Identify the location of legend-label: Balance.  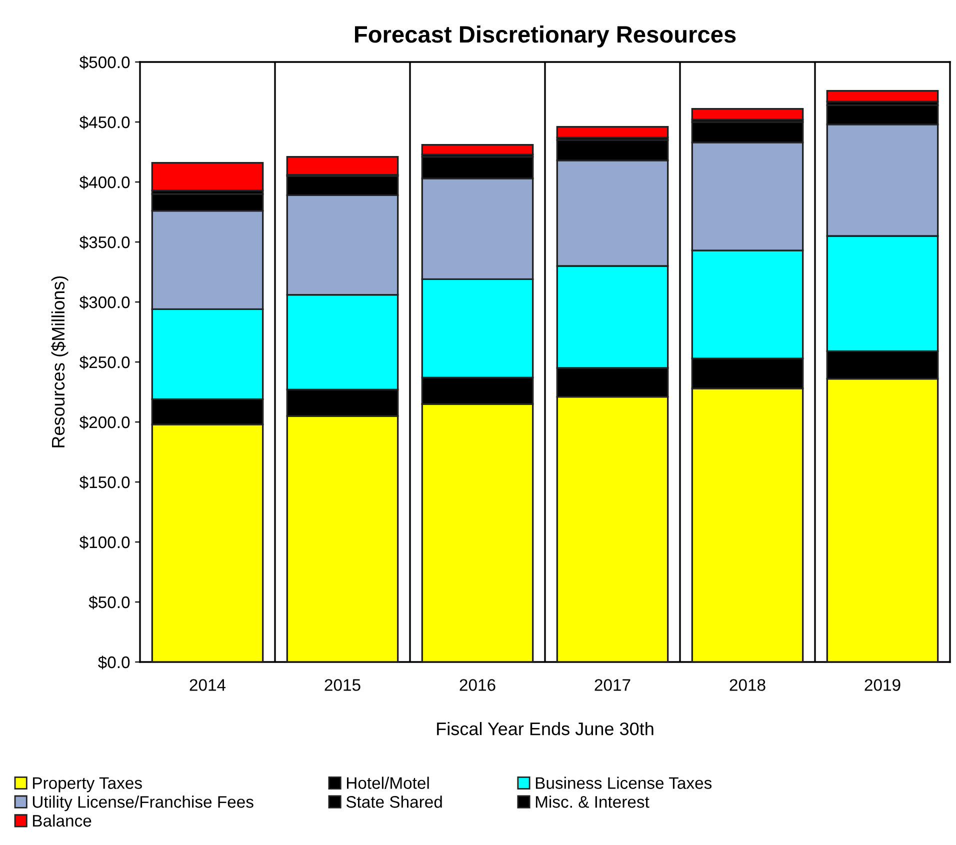
(62, 820).